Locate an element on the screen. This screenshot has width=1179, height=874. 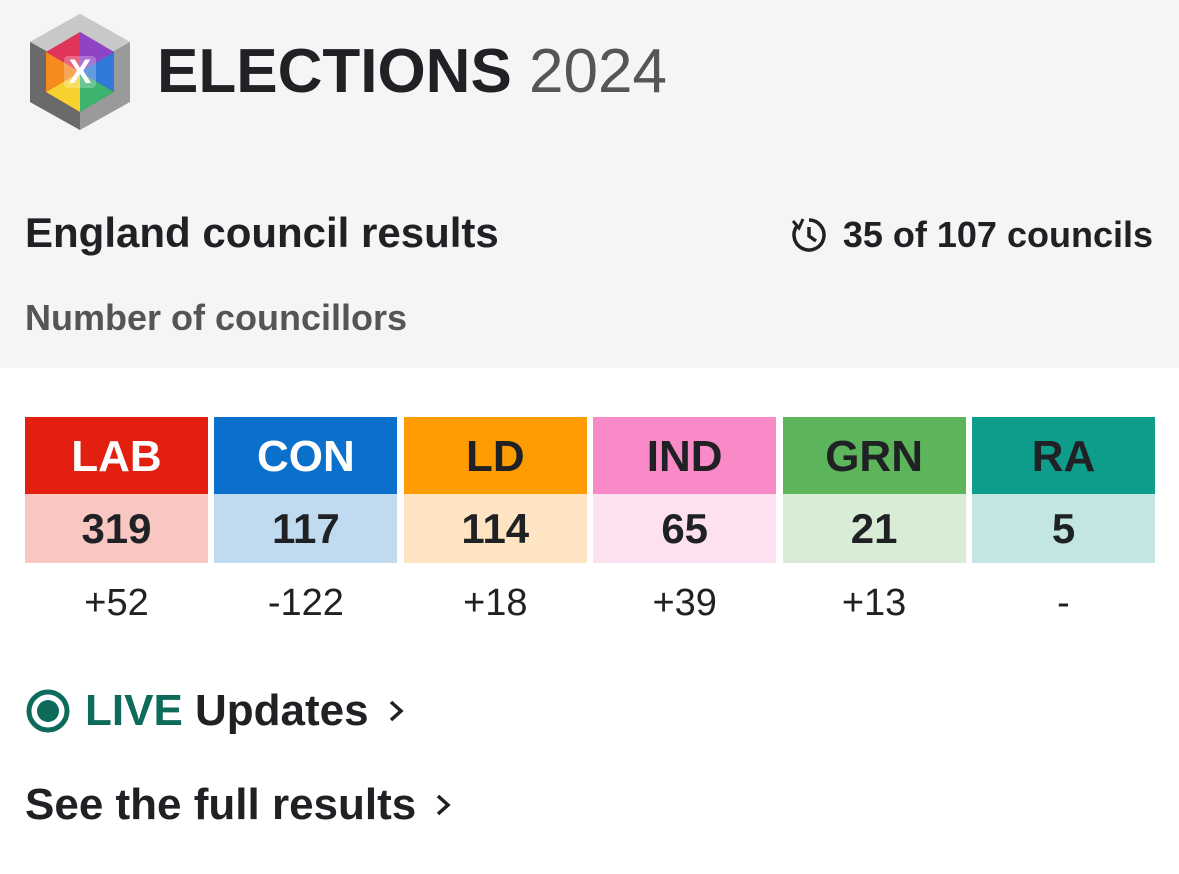
party-abbr: GRN is located at coordinates (874, 455).